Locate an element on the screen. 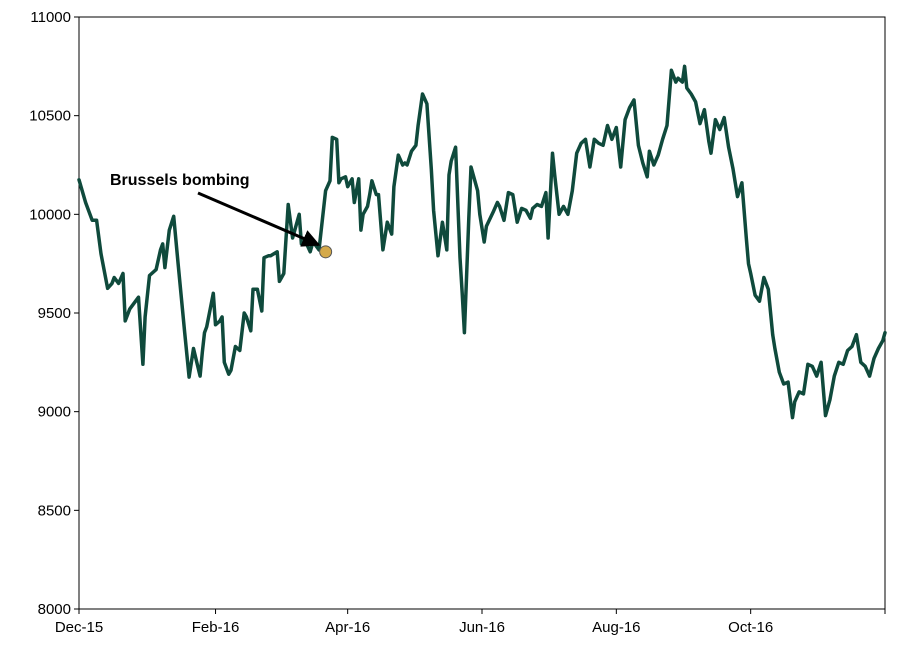  y-tick-label: 8000 is located at coordinates (54, 609).